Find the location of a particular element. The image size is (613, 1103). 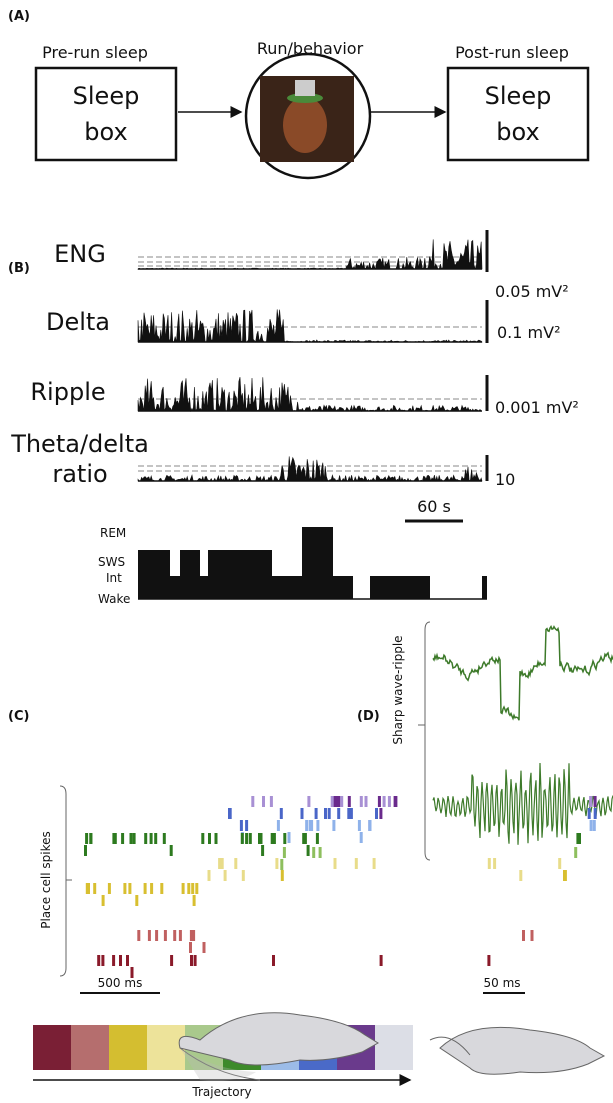

scale-label: 0.1 mV² is located at coordinates (528, 332).